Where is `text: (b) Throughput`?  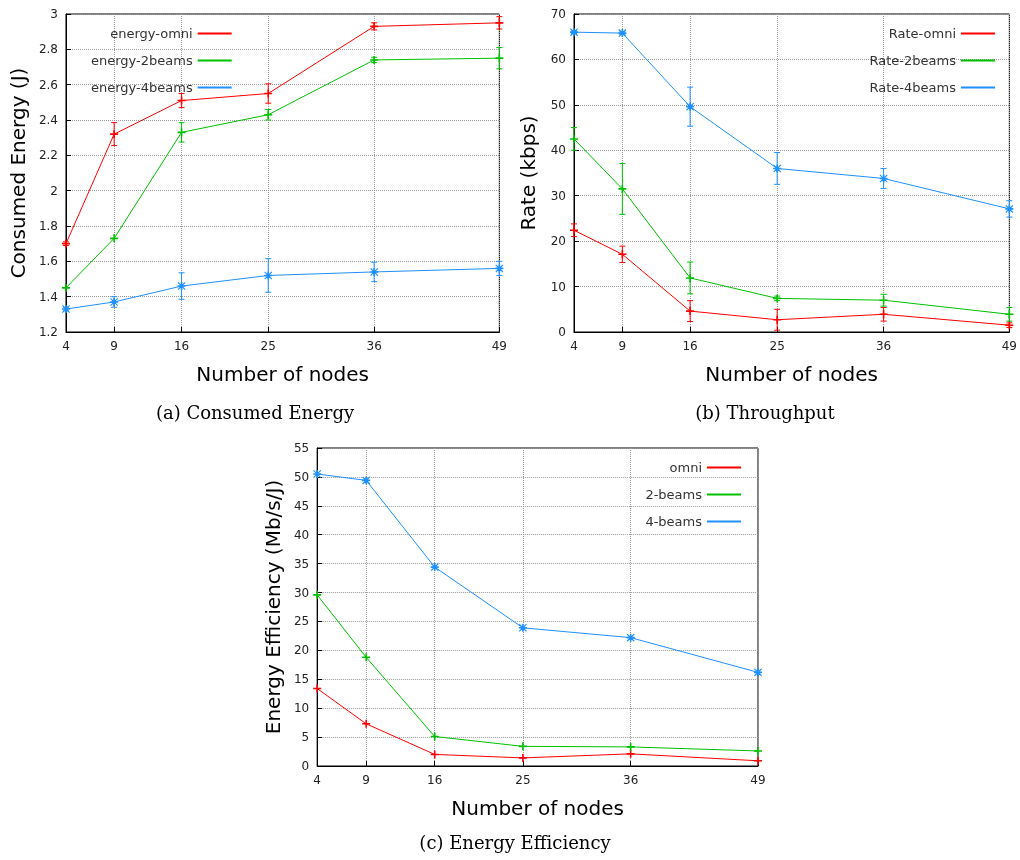
text: (b) Throughput is located at coordinates (765, 412).